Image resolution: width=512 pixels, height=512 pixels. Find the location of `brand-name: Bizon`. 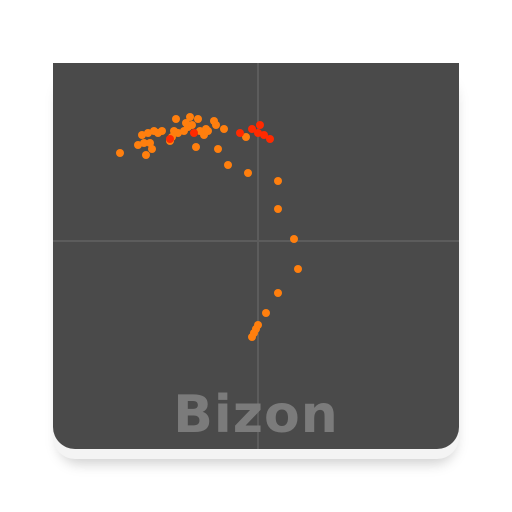

brand-name: Bizon is located at coordinates (256, 415).